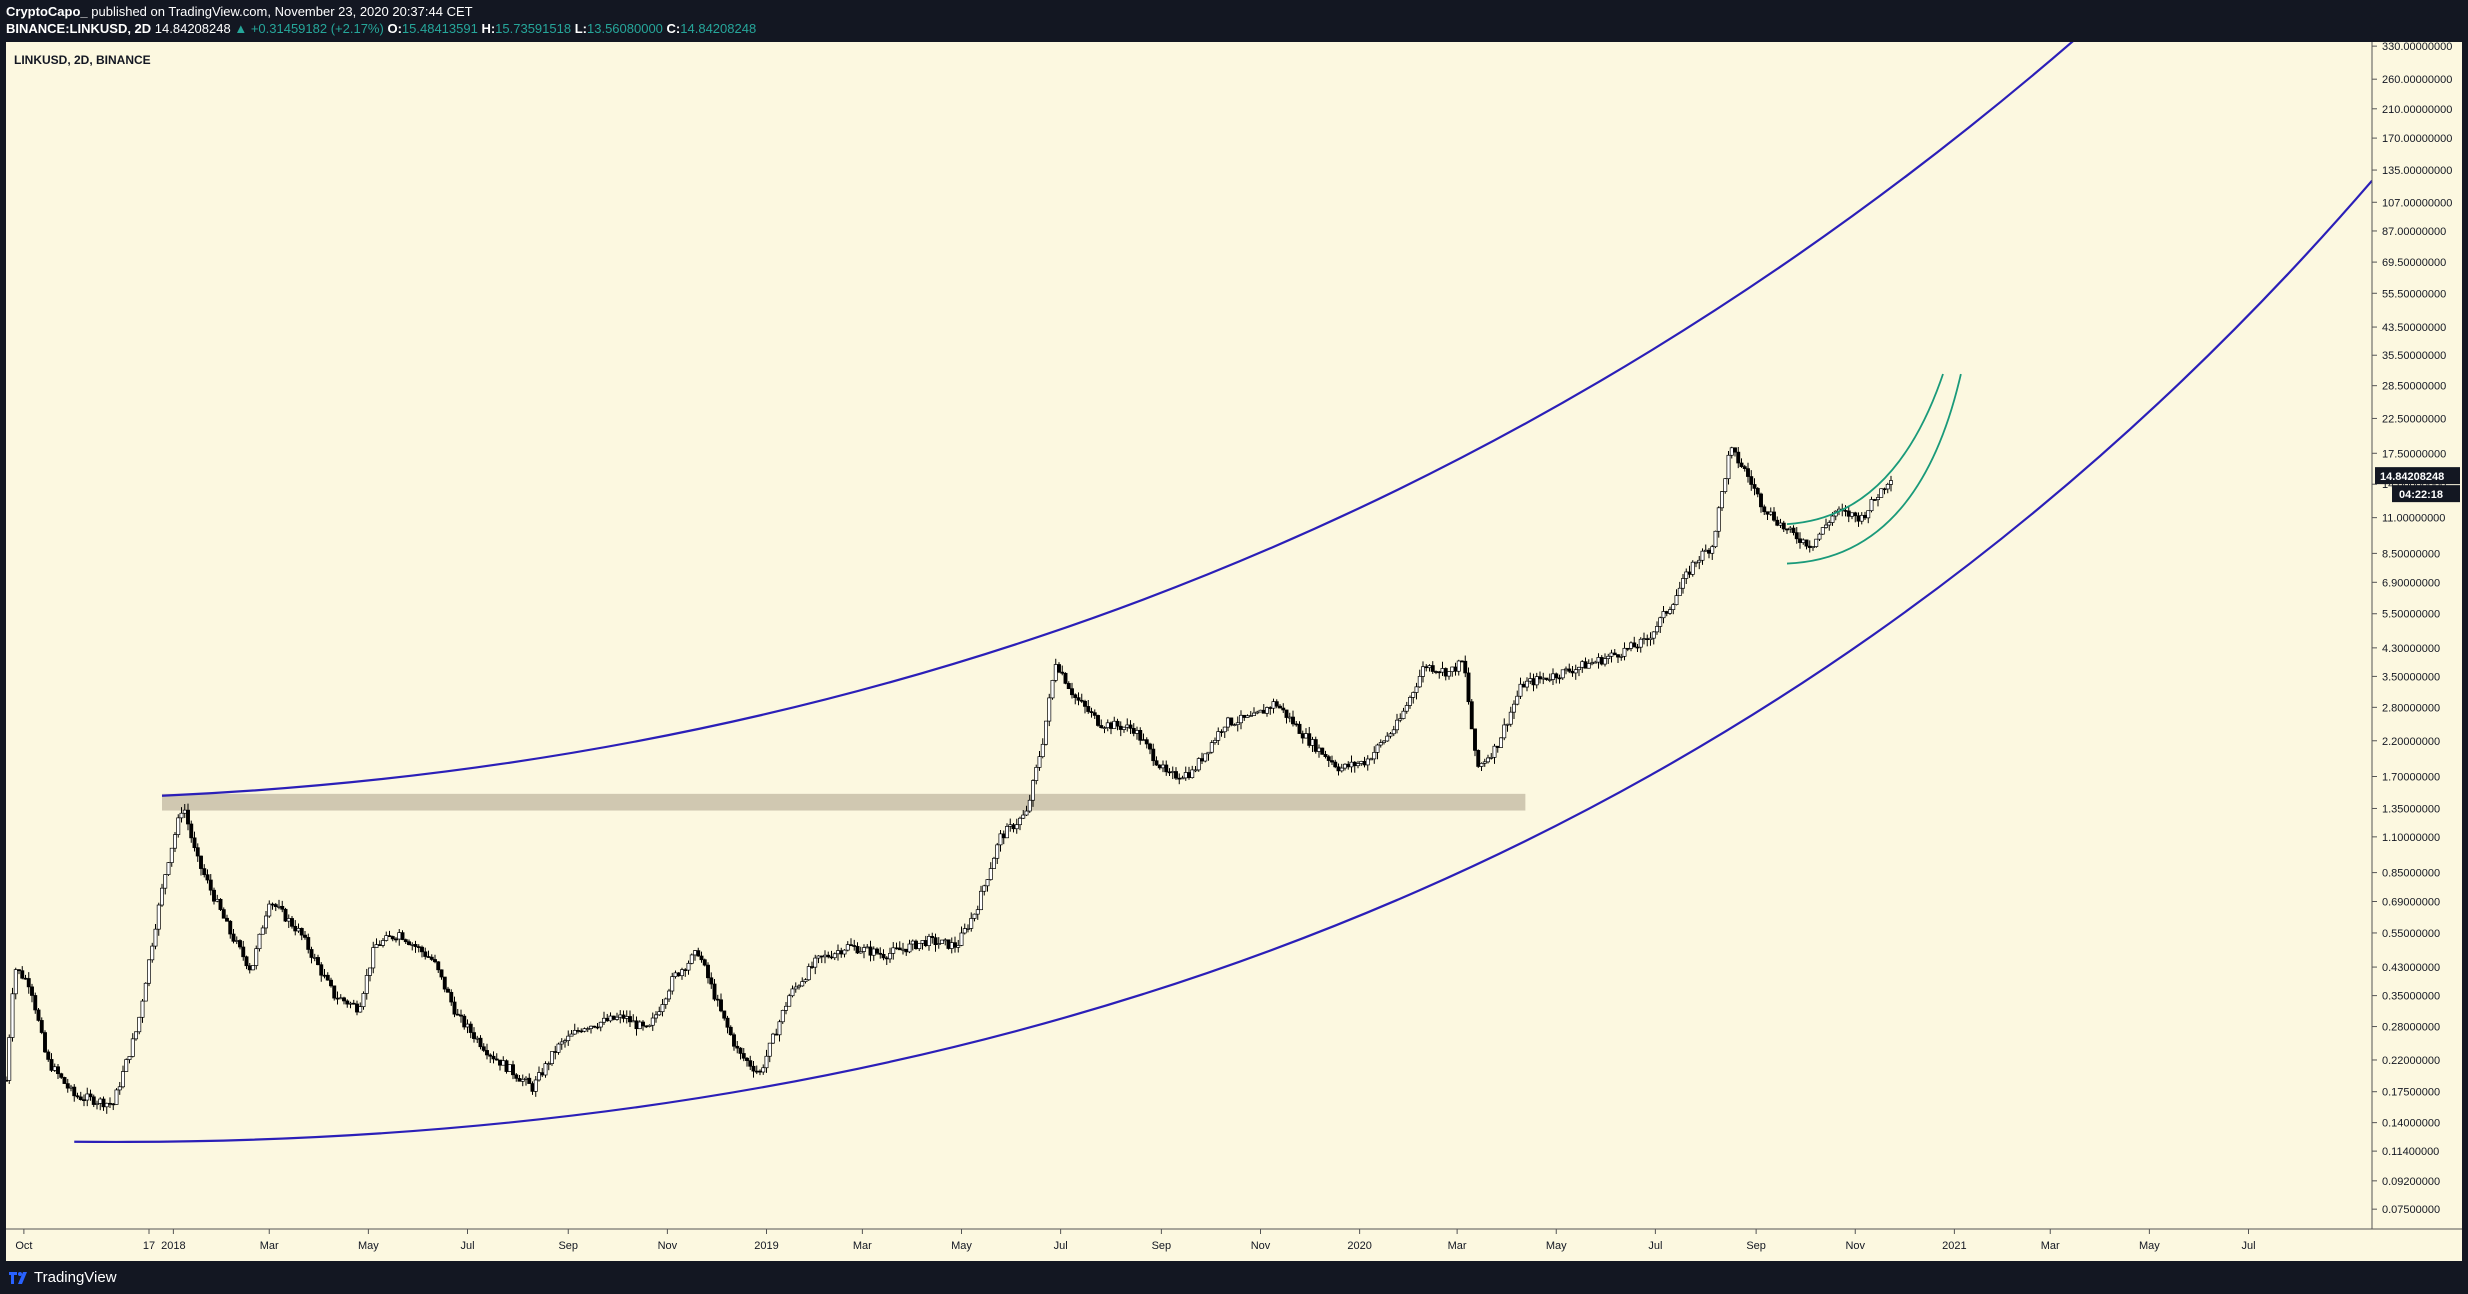 This screenshot has height=1294, width=2468. I want to click on x-tick-label: Mar, so click(862, 1246).